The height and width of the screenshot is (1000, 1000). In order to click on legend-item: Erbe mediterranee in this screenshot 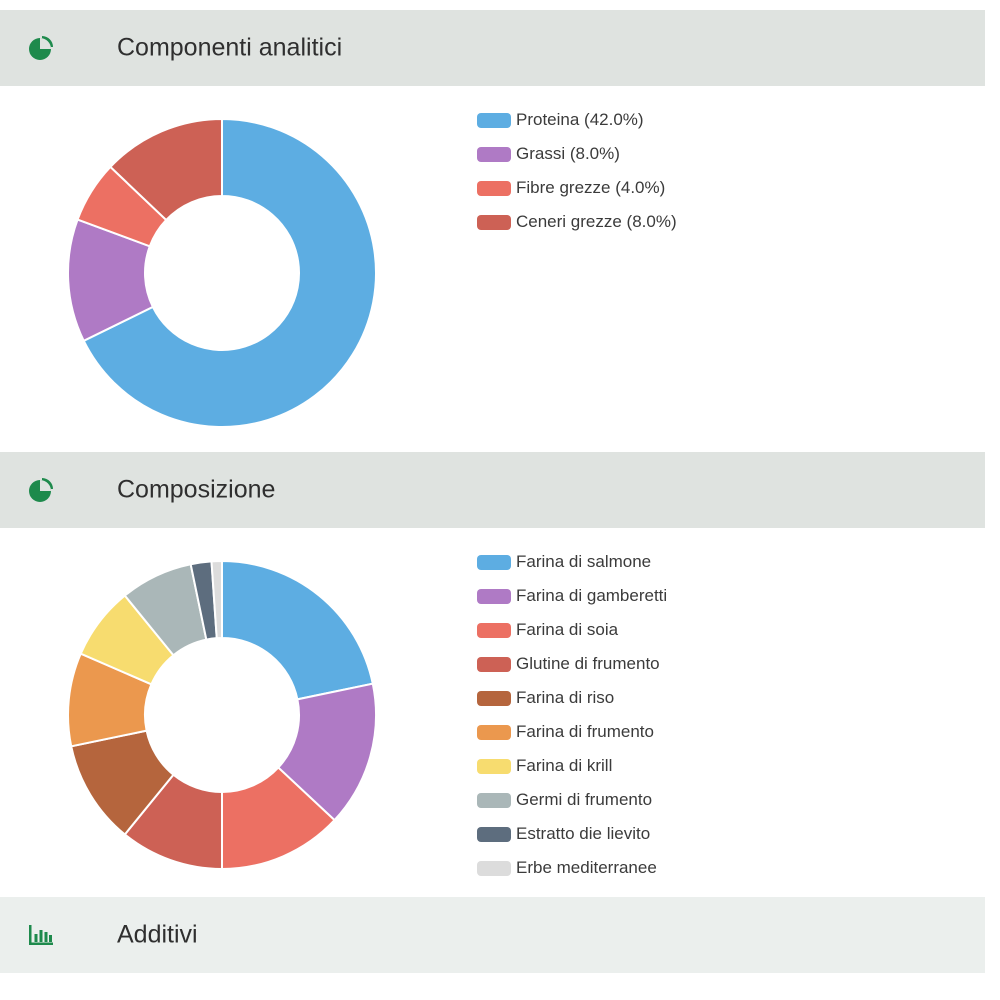, I will do `click(572, 868)`.